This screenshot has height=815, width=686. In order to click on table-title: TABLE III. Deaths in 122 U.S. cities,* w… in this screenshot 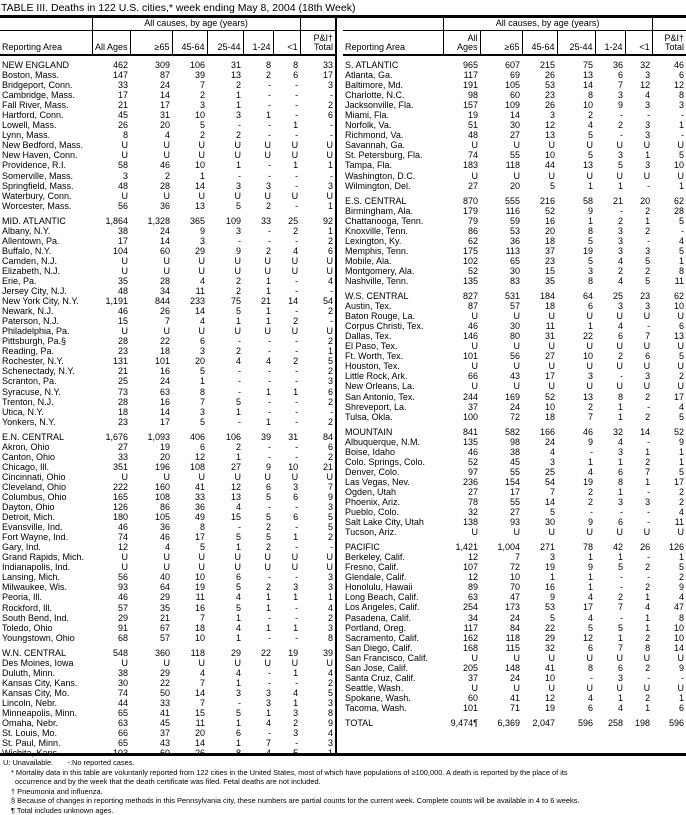, I will do `click(178, 8)`.